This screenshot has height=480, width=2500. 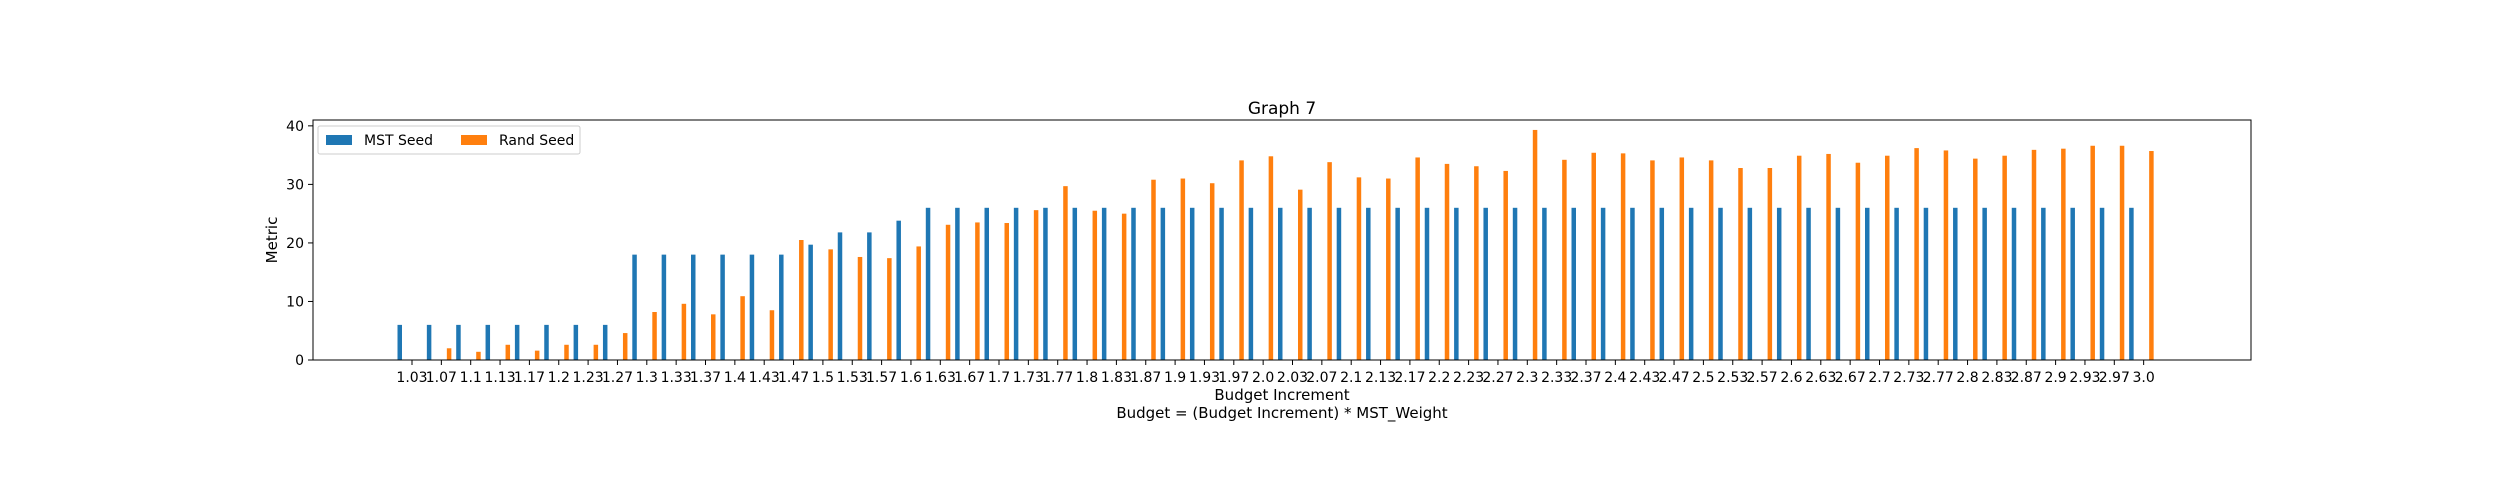 What do you see at coordinates (2092, 252) in the screenshot?
I see `bar-rand-seed-2.93` at bounding box center [2092, 252].